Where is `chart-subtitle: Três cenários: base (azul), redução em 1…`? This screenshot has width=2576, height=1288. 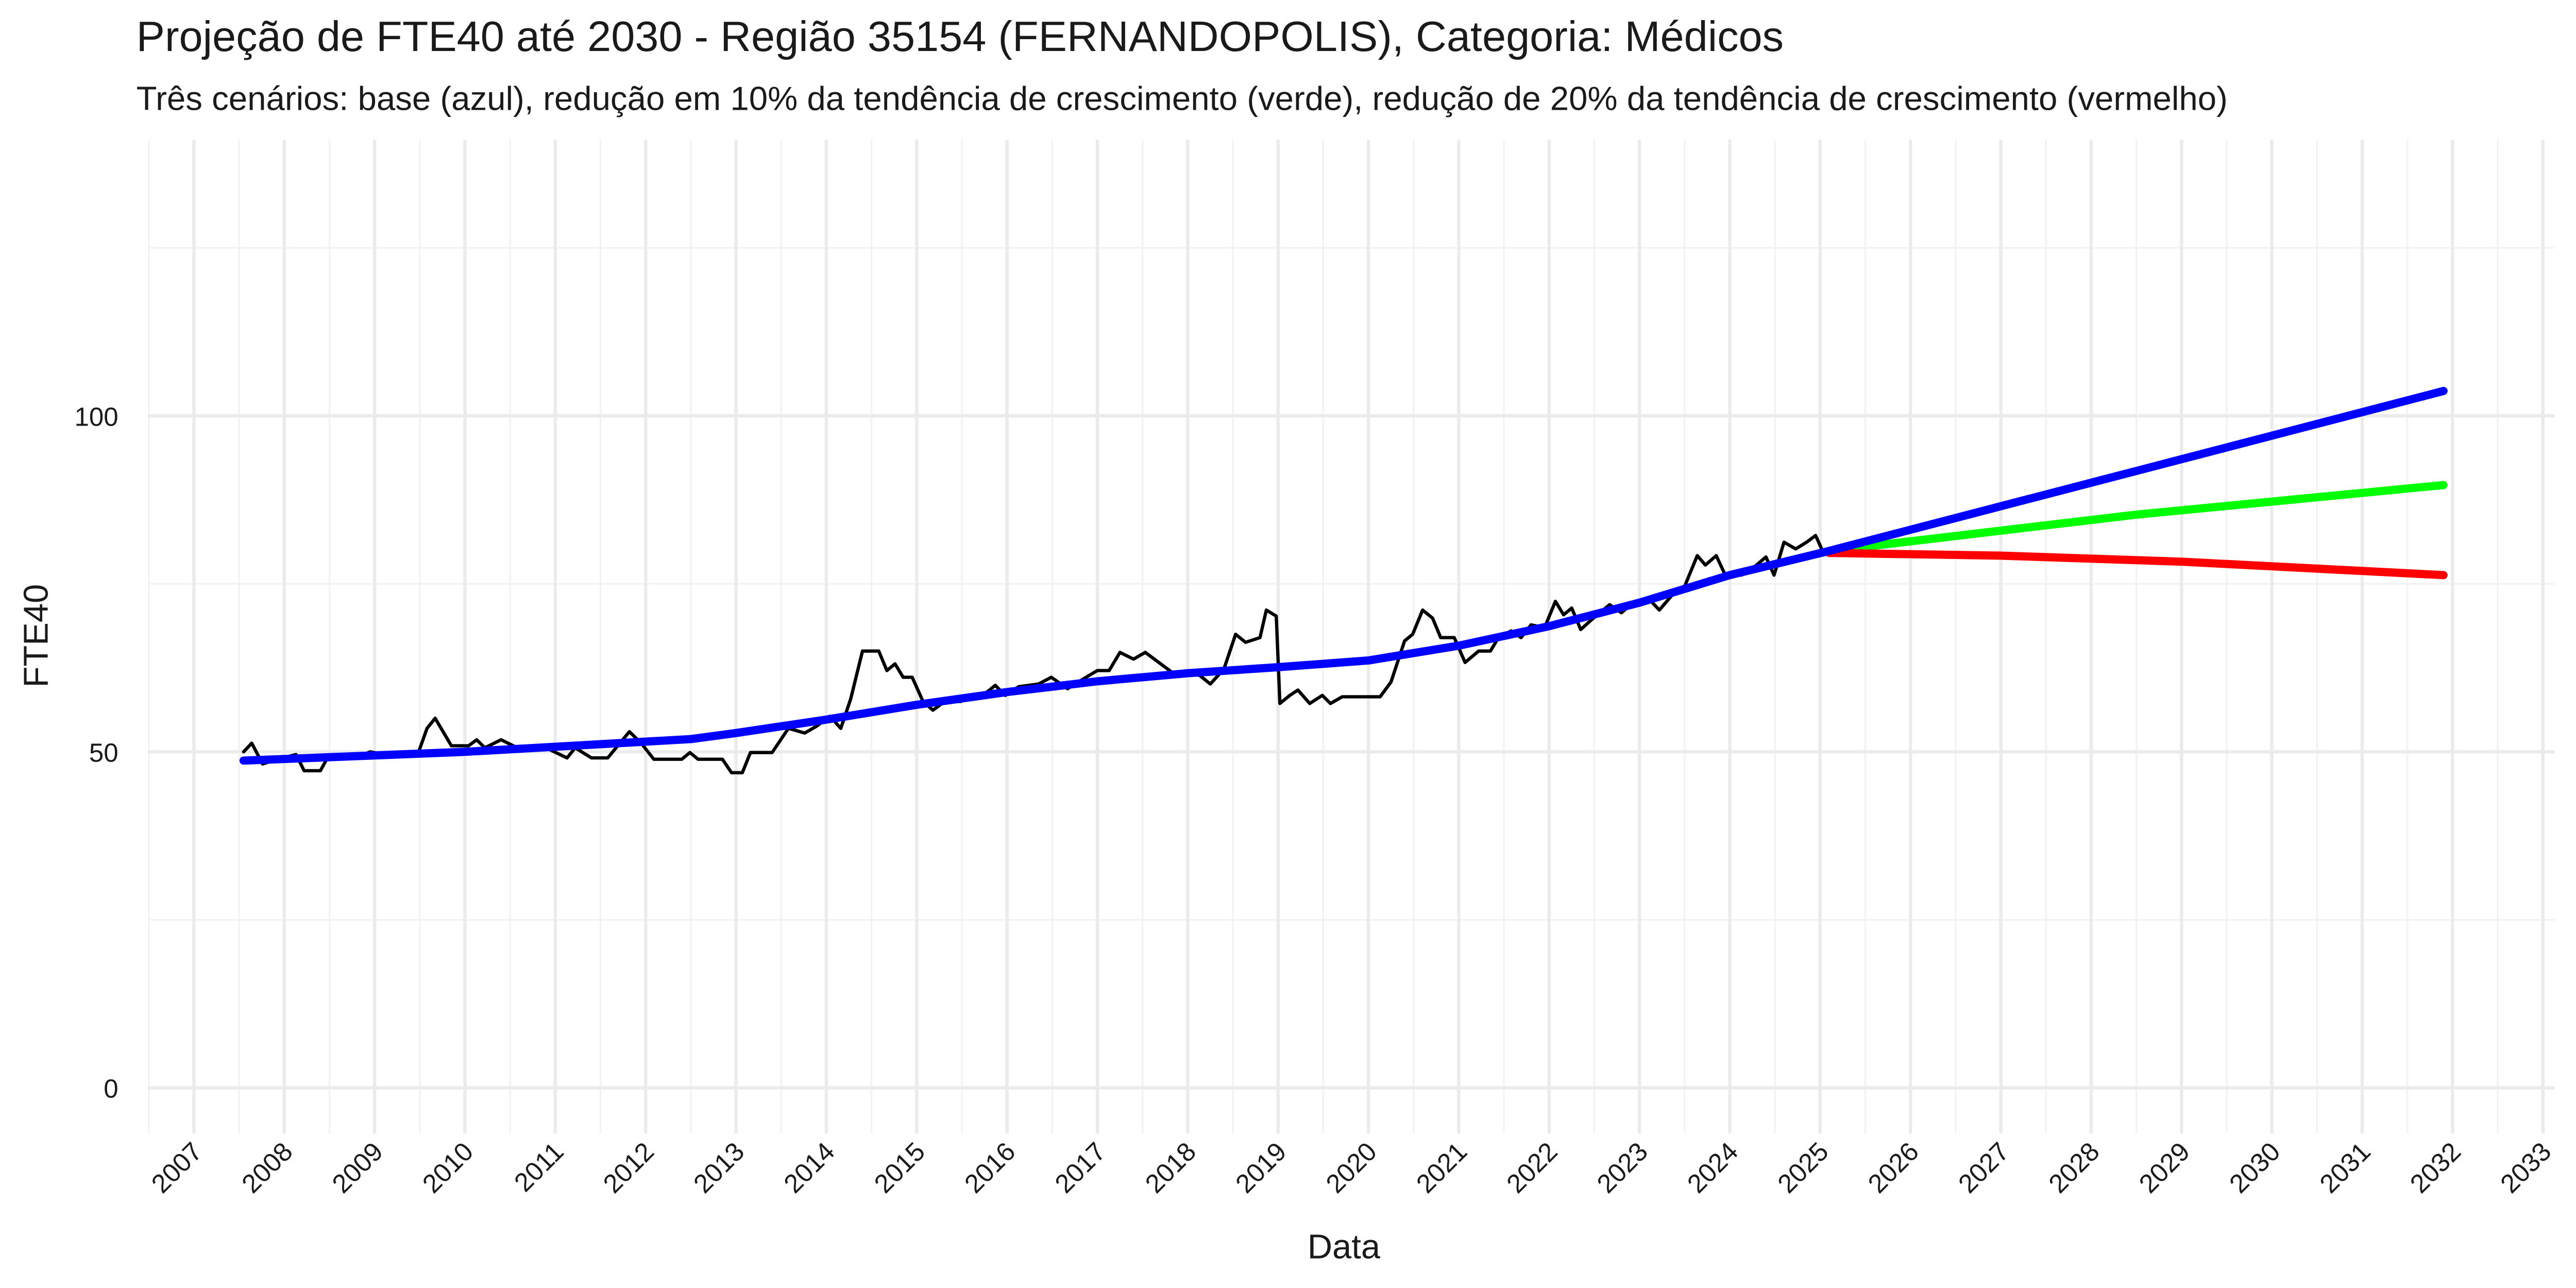
chart-subtitle: Três cenários: base (azul), redução em 1… is located at coordinates (1182, 98).